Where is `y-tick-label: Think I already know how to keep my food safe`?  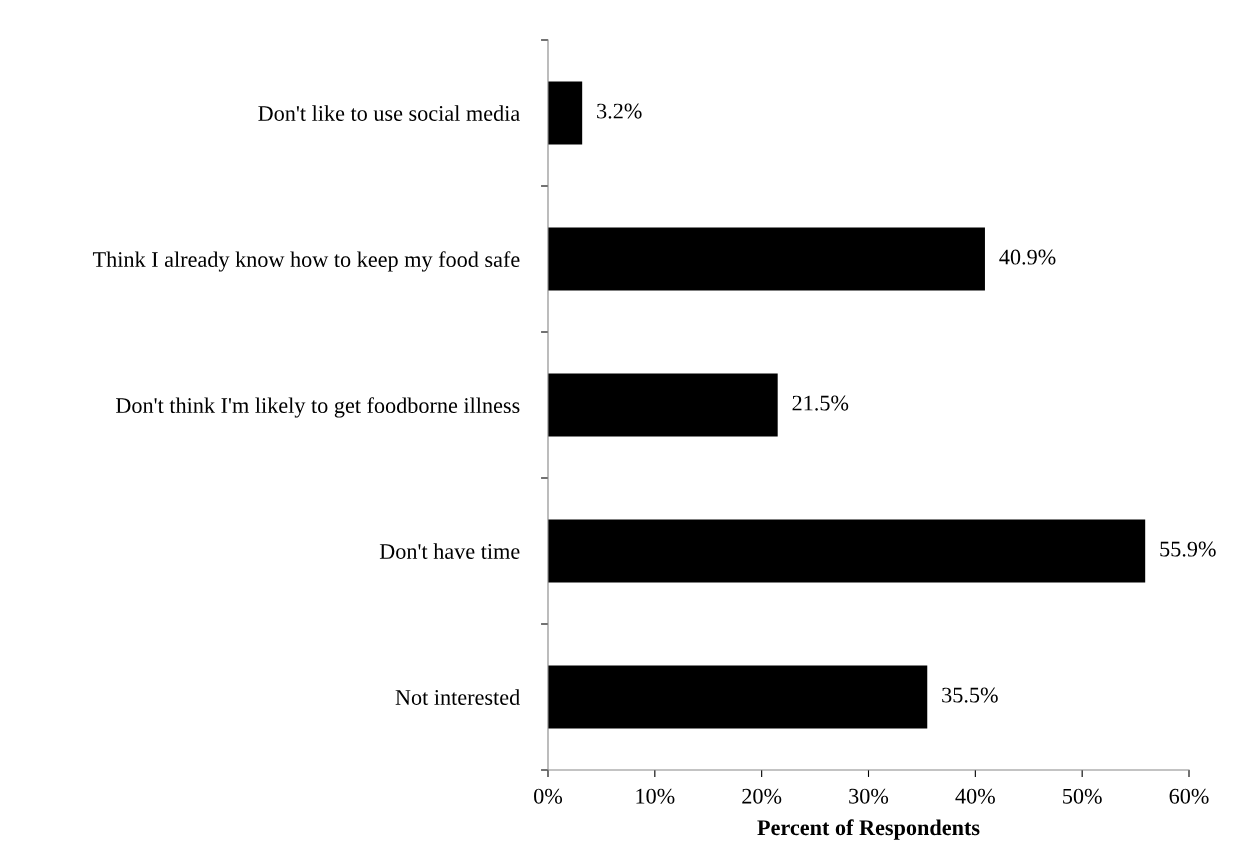 y-tick-label: Think I already know how to keep my food safe is located at coordinates (306, 261).